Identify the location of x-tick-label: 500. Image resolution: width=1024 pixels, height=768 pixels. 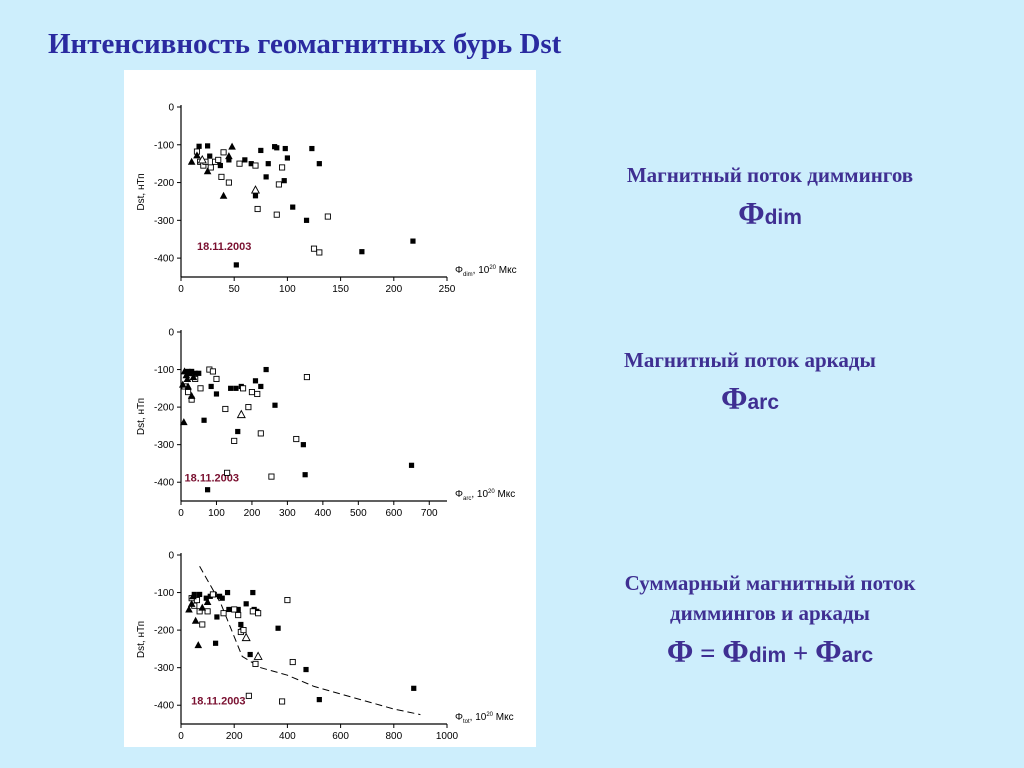
(358, 513).